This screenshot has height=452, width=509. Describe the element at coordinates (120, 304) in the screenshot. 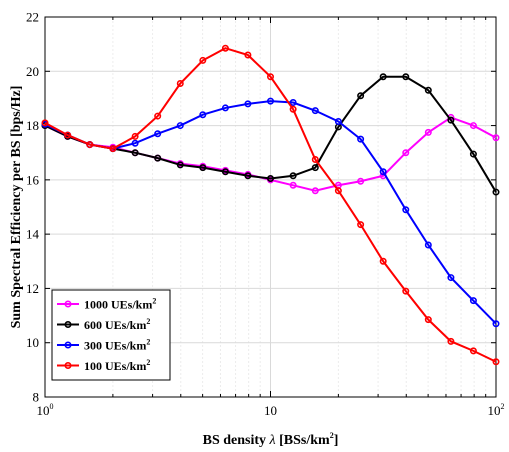

I see `legend-entry: 1000 UEs/km2` at that location.